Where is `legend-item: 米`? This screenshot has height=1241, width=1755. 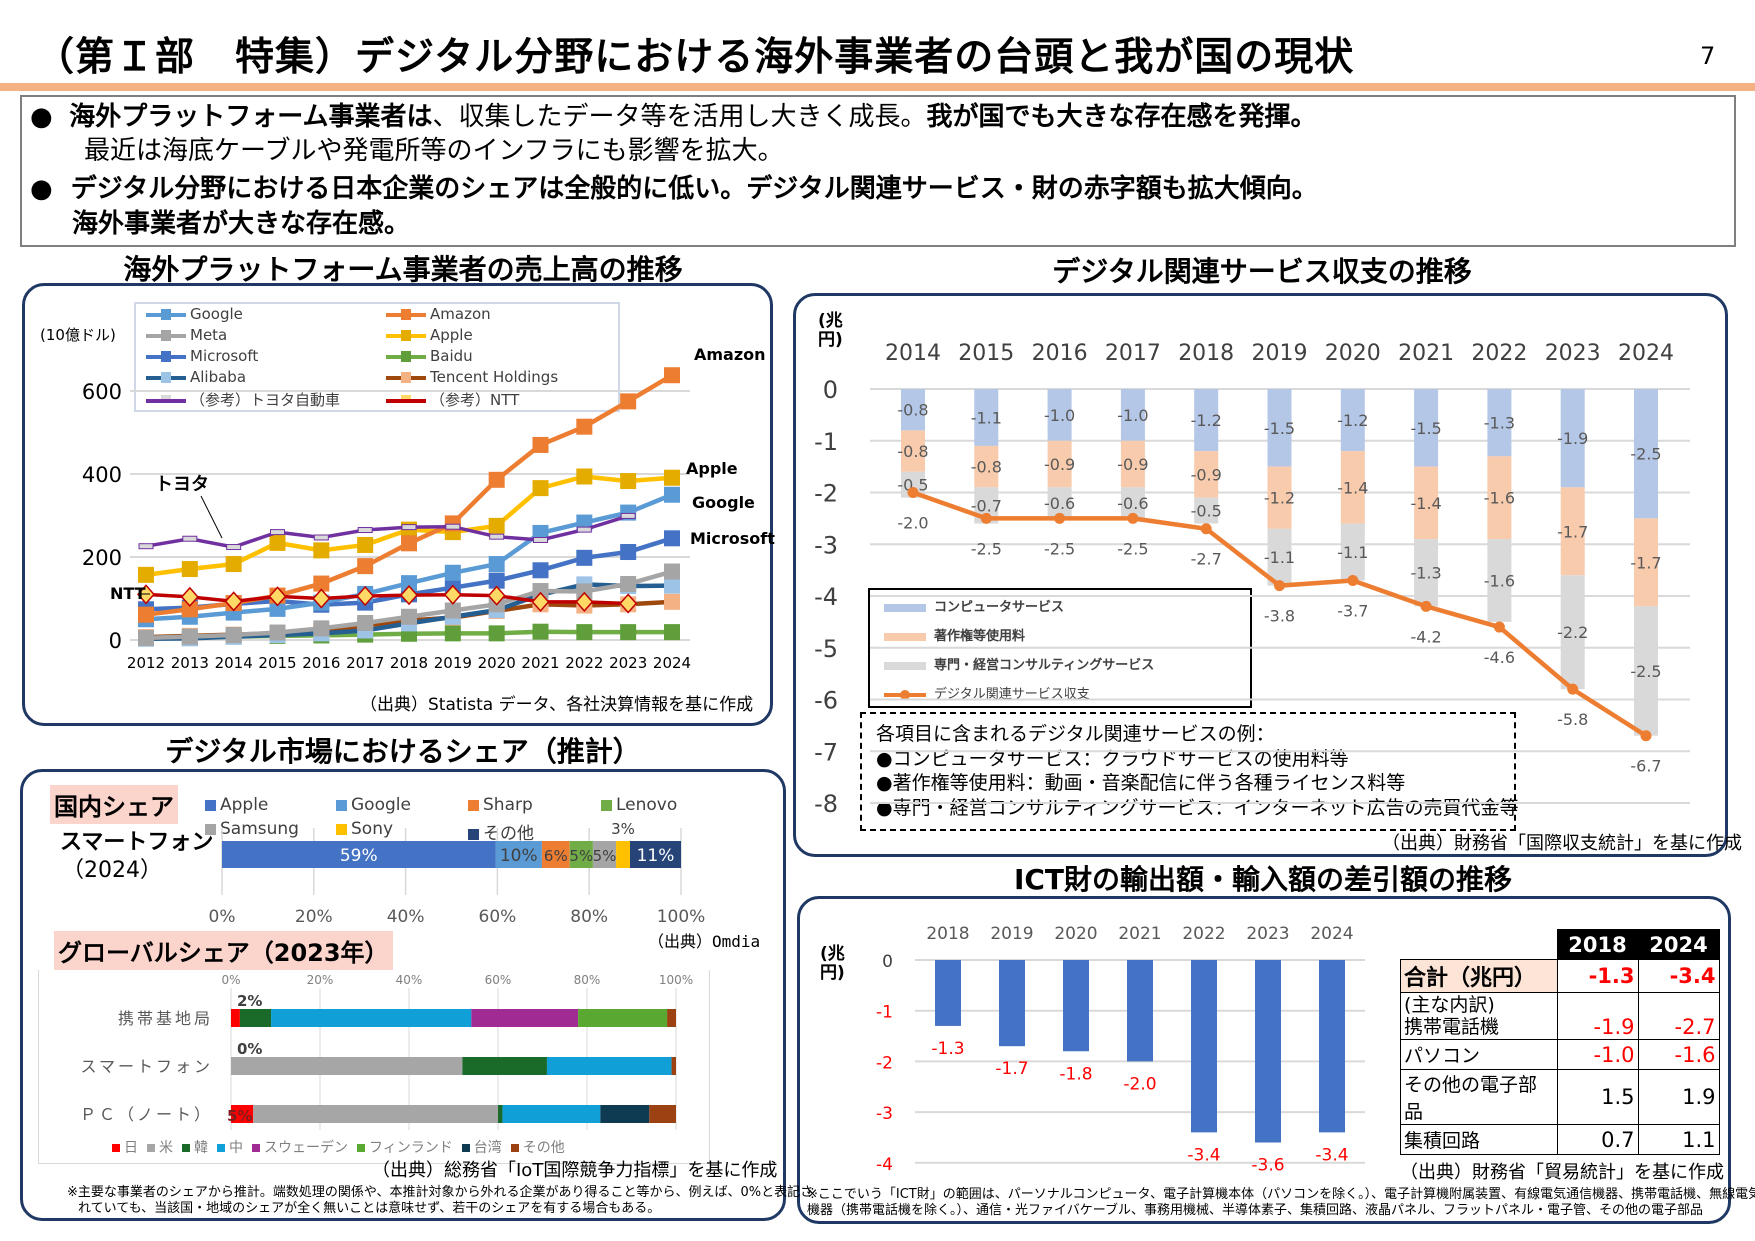 legend-item: 米 is located at coordinates (160, 1148).